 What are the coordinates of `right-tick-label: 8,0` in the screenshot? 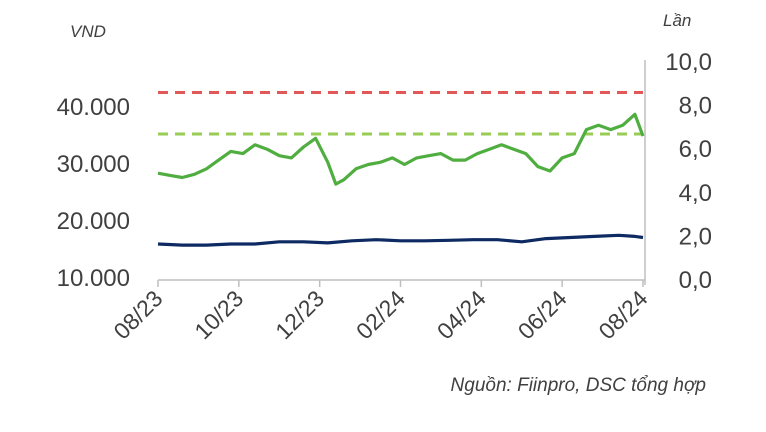 It's located at (695, 106).